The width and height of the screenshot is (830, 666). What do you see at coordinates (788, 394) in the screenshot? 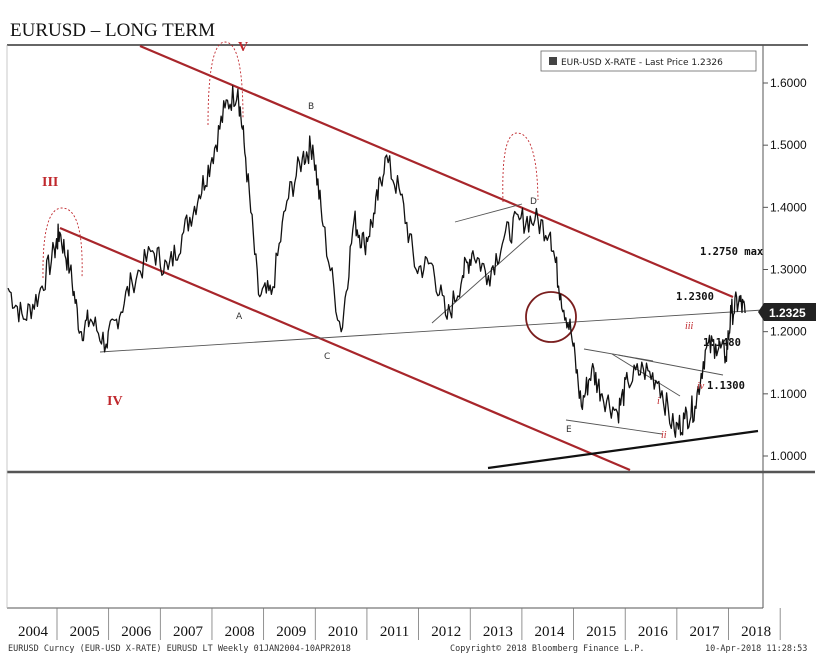
I see `y-tick-label: 1.1000` at bounding box center [788, 394].